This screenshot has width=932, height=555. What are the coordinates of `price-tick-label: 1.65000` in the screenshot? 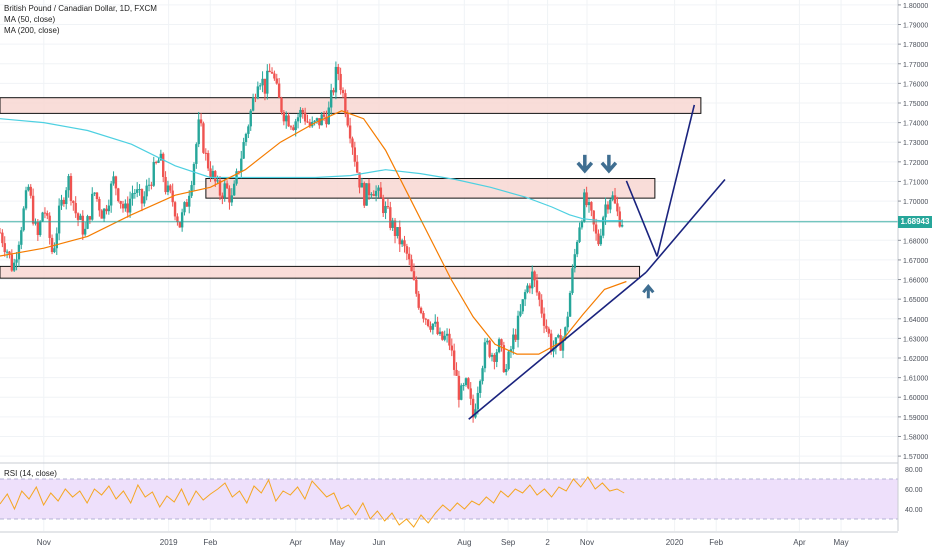 It's located at (915, 300).